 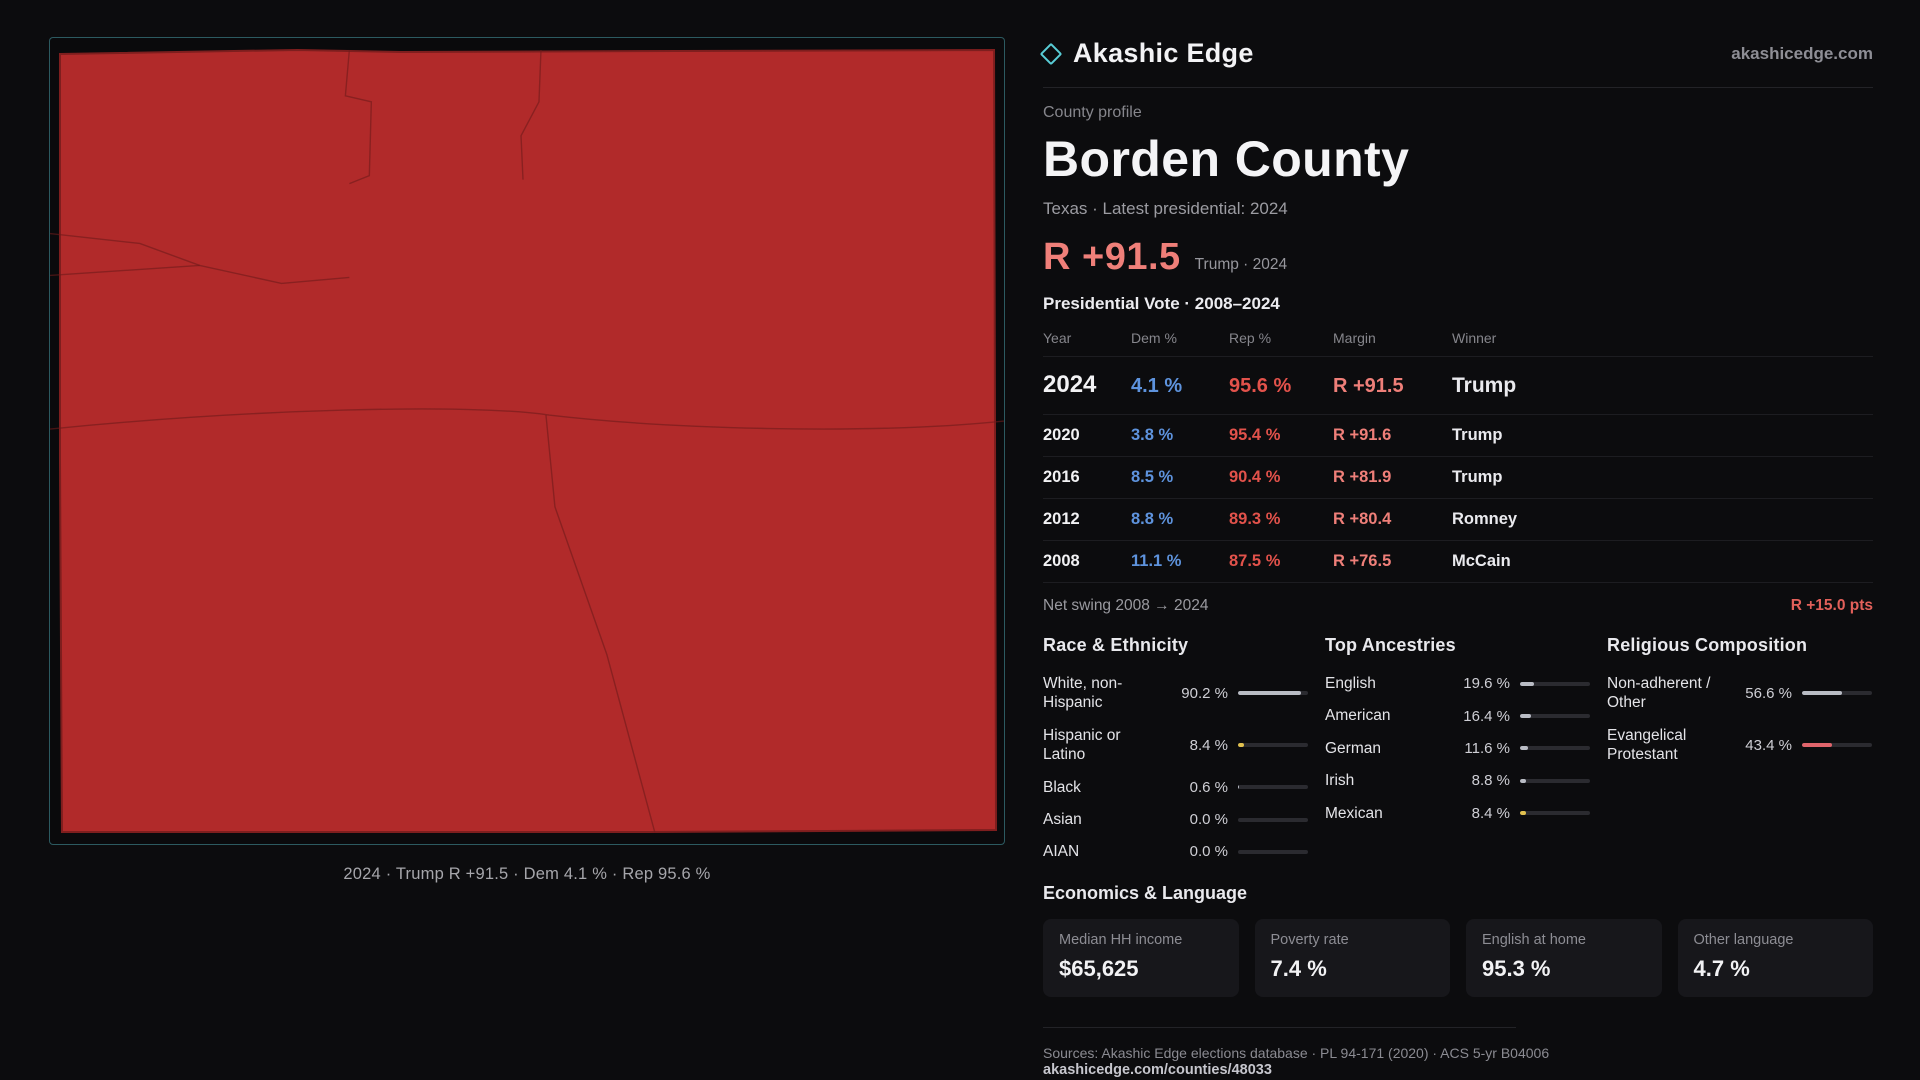 I want to click on stat-label: Other language, so click(x=1743, y=939).